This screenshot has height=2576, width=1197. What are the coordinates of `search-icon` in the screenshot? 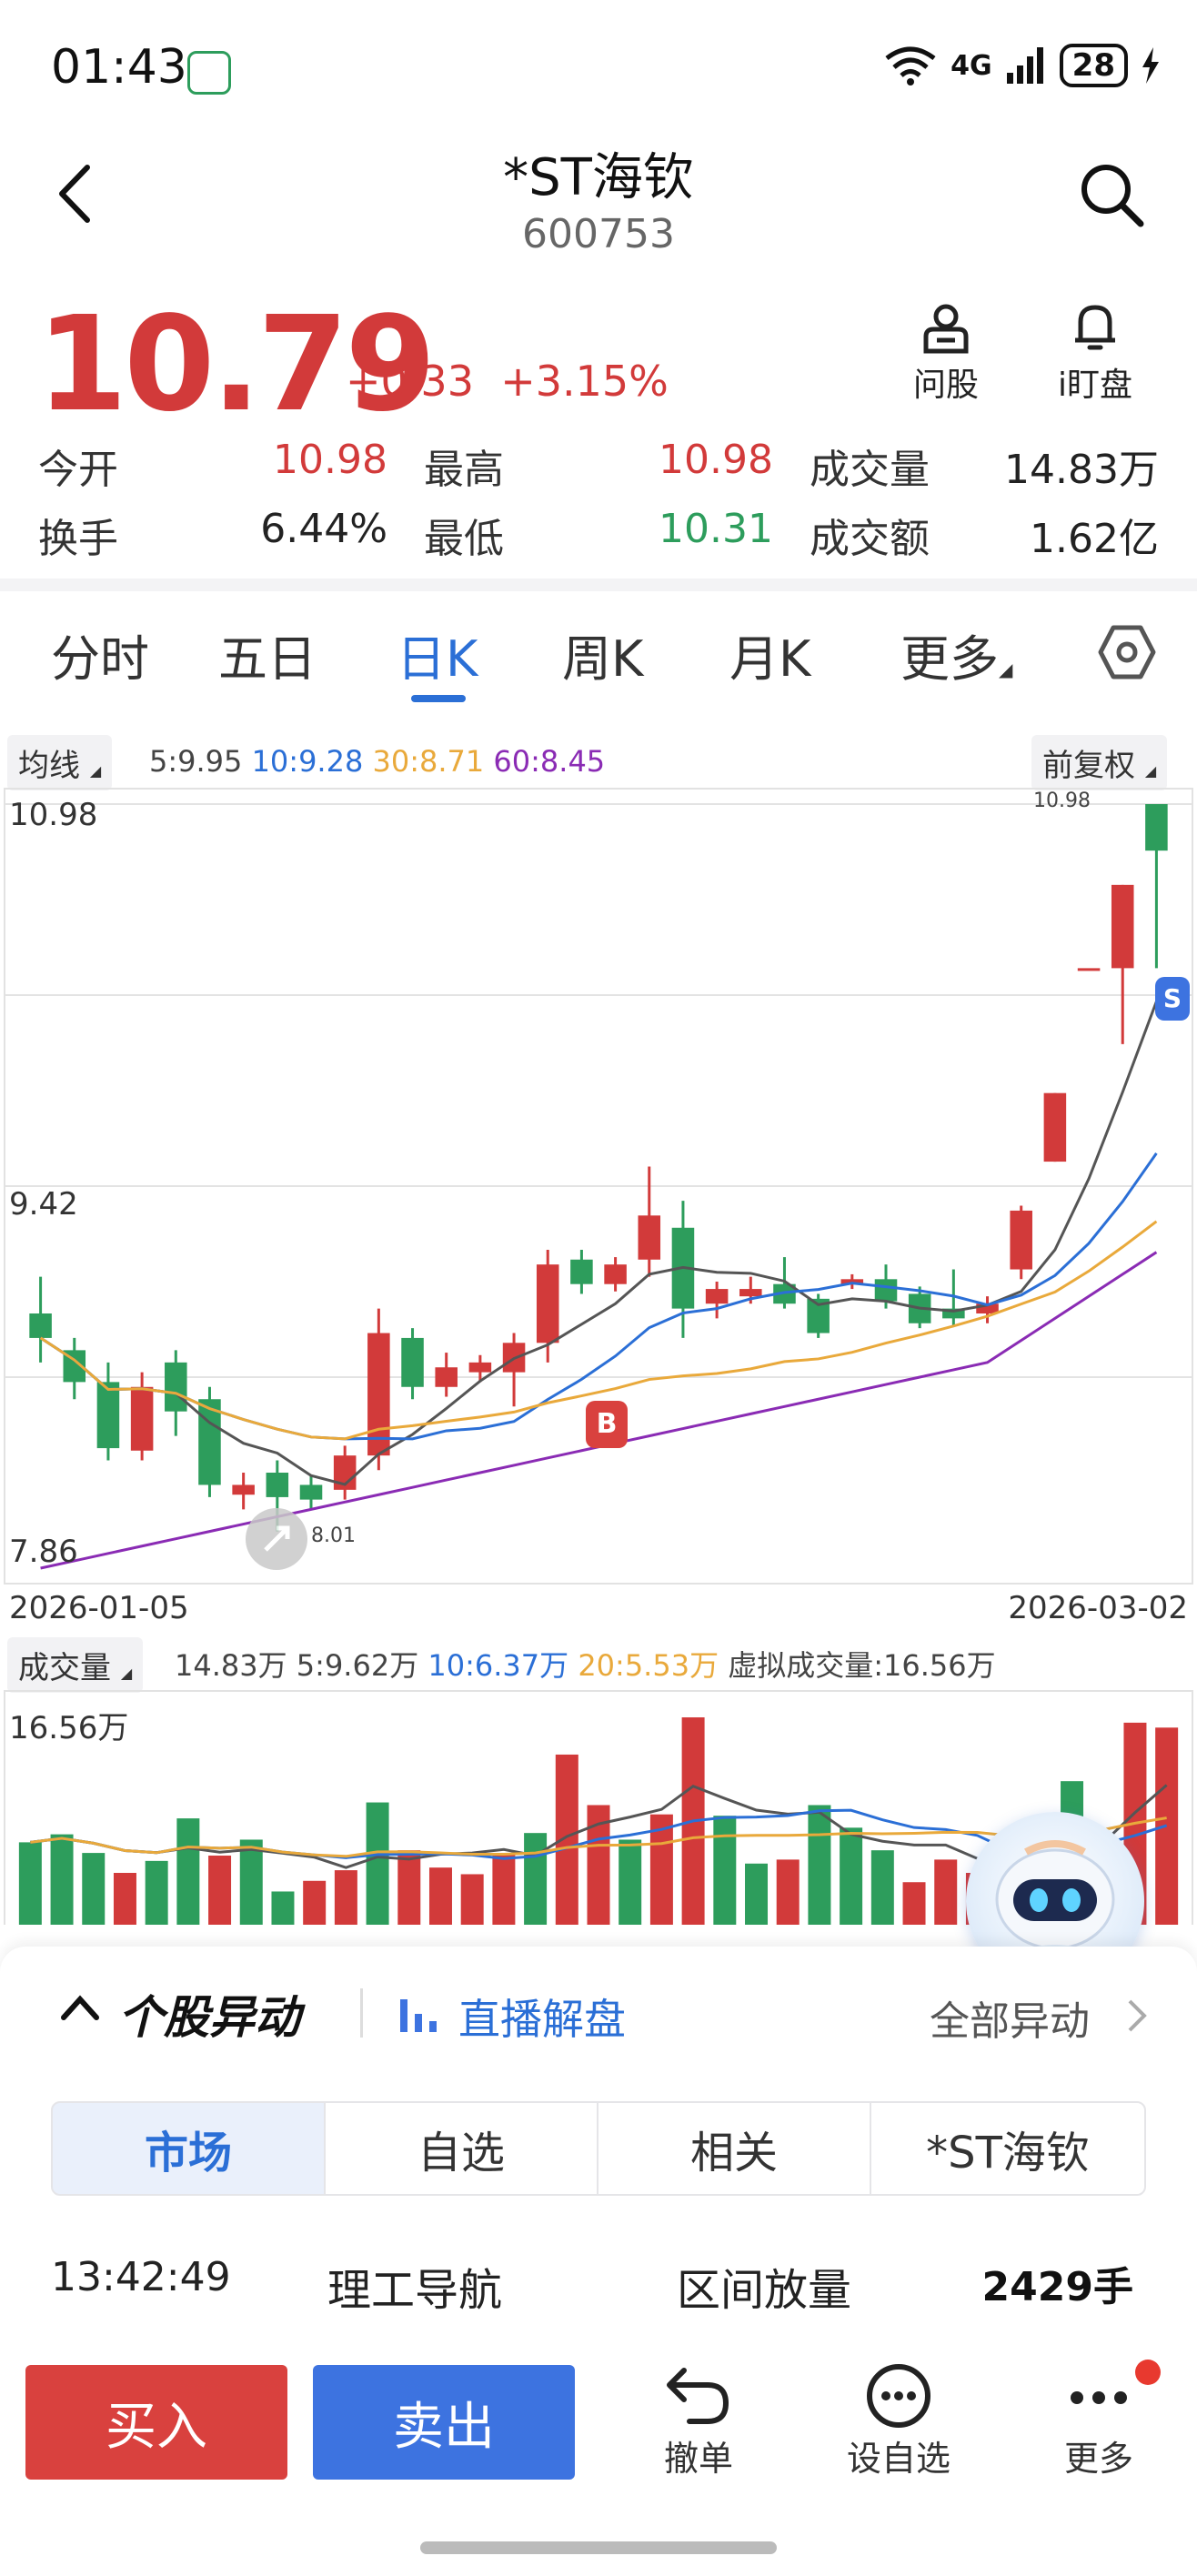 It's located at (1111, 194).